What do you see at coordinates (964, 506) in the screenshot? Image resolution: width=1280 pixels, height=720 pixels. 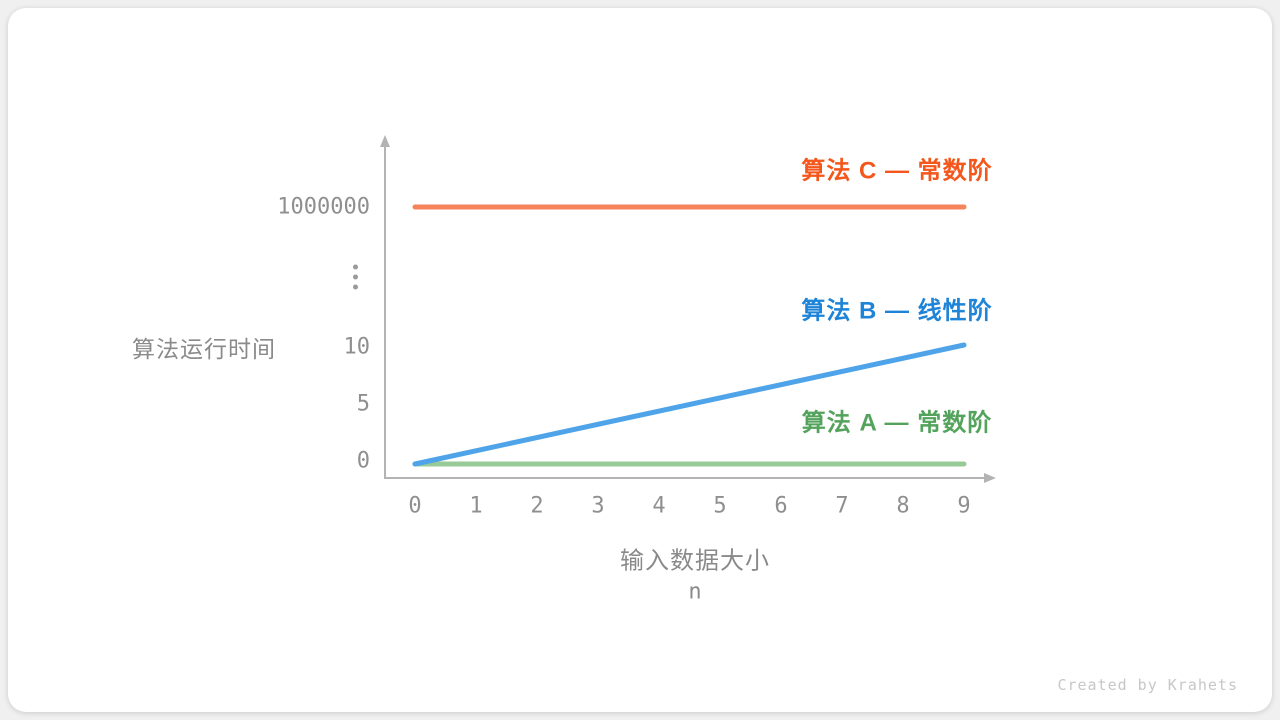 I see `x-tick-label: 9` at bounding box center [964, 506].